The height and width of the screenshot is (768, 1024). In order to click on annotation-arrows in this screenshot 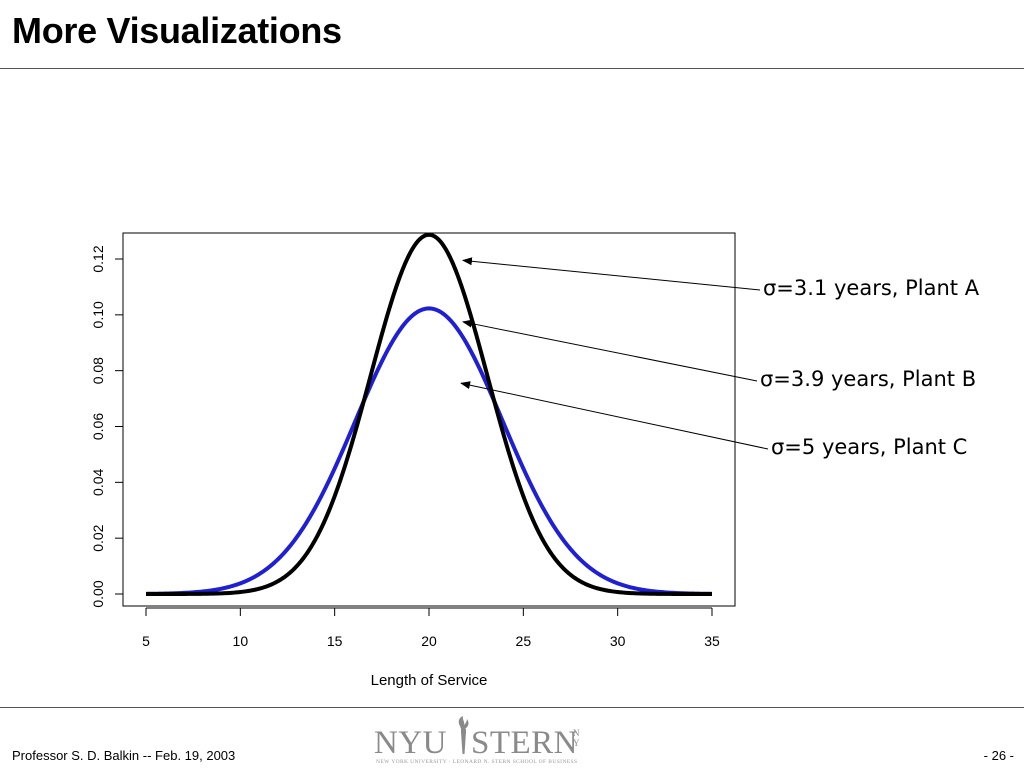, I will do `click(614, 353)`.